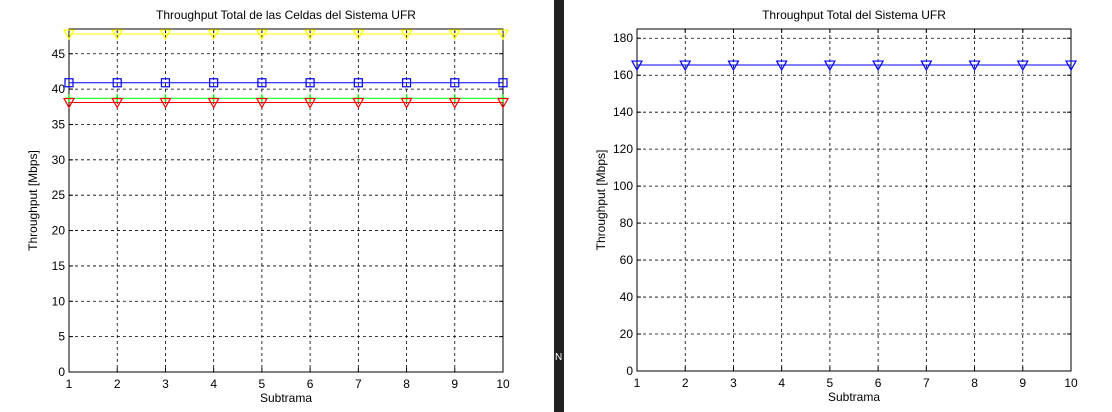 This screenshot has width=1112, height=412. I want to click on y-tick-label: 30, so click(59, 160).